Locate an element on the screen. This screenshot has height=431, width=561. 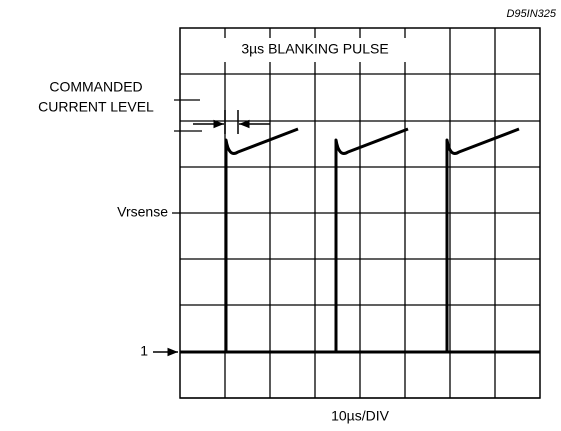
blanking-label: 3µs BLANKING PULSE is located at coordinates (314, 49).